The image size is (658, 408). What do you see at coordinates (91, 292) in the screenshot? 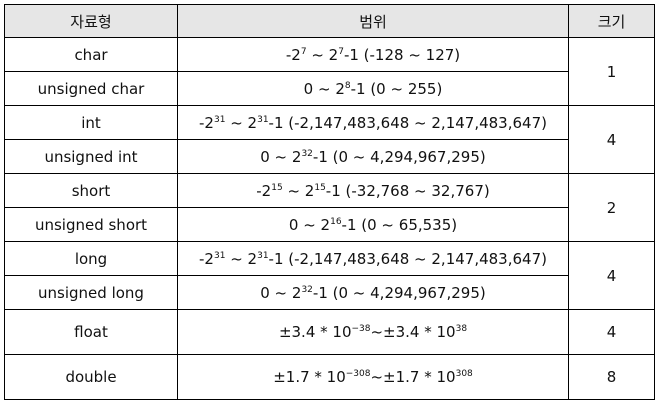
I see `type-cell: unsigned long` at bounding box center [91, 292].